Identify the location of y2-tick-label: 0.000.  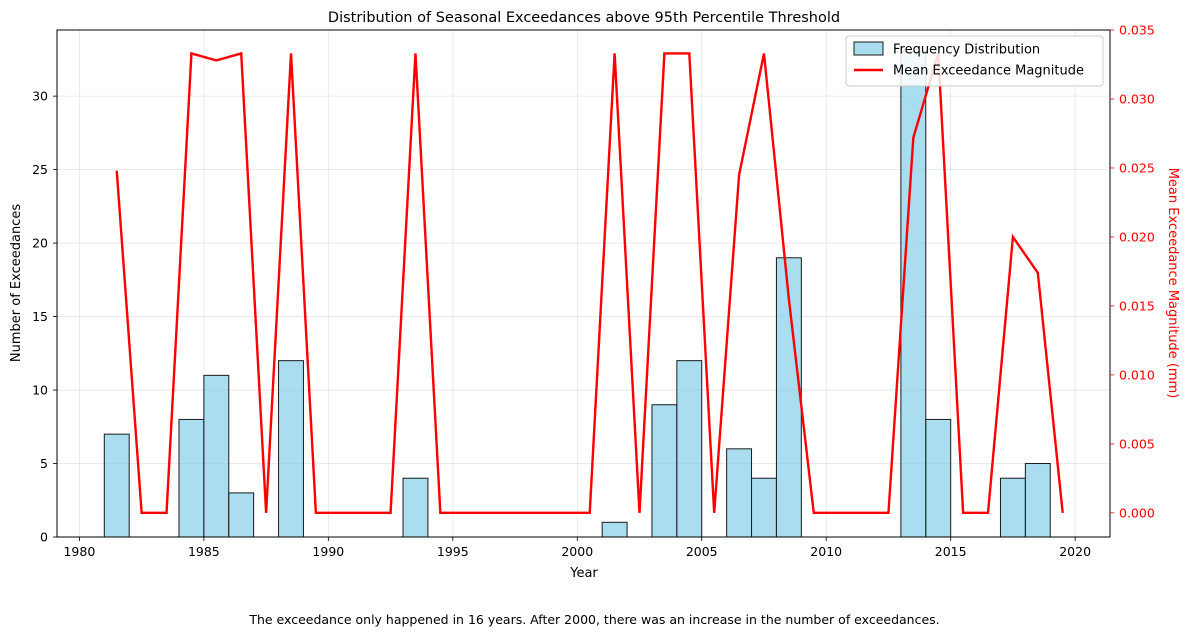
(1137, 512).